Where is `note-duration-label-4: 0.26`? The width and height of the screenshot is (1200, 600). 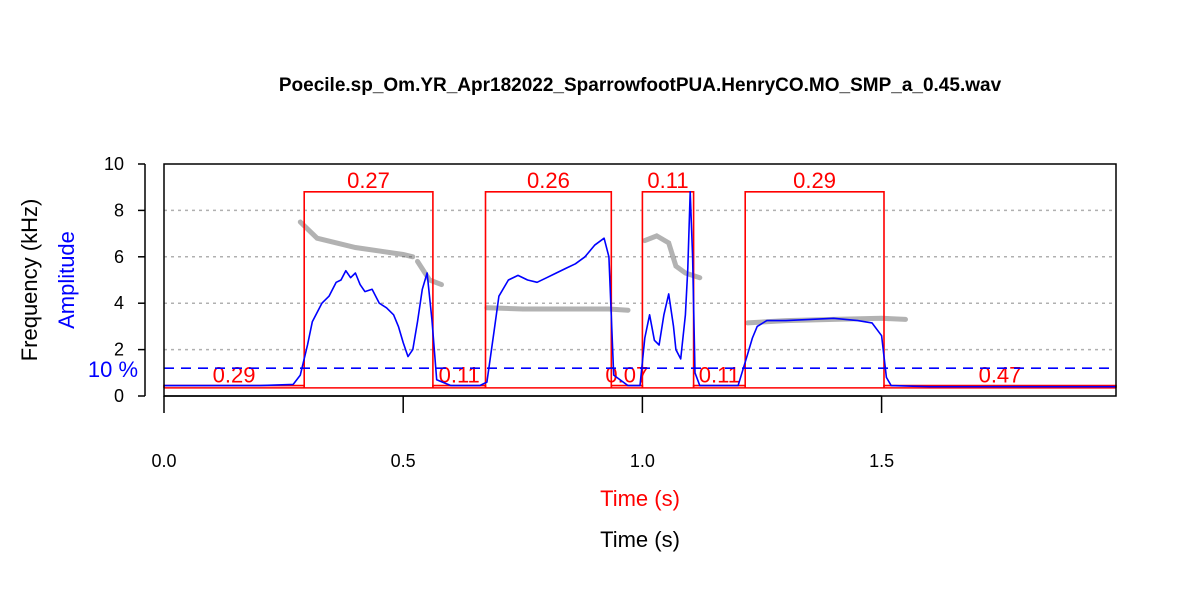
note-duration-label-4: 0.26 is located at coordinates (548, 180).